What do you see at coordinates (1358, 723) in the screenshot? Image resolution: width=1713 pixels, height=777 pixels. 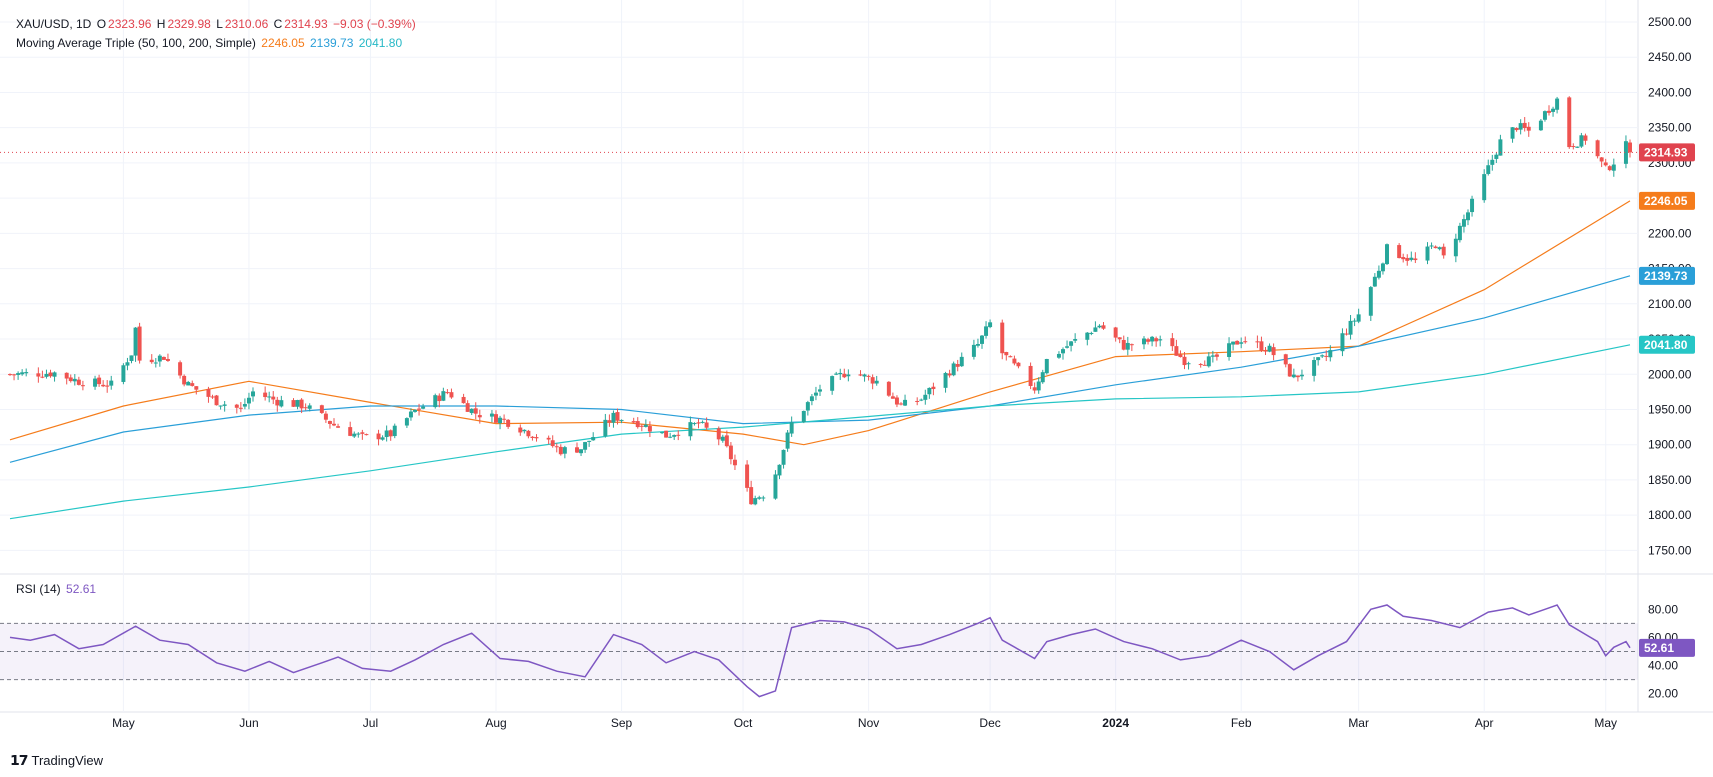 I see `time-tick-label: Mar` at bounding box center [1358, 723].